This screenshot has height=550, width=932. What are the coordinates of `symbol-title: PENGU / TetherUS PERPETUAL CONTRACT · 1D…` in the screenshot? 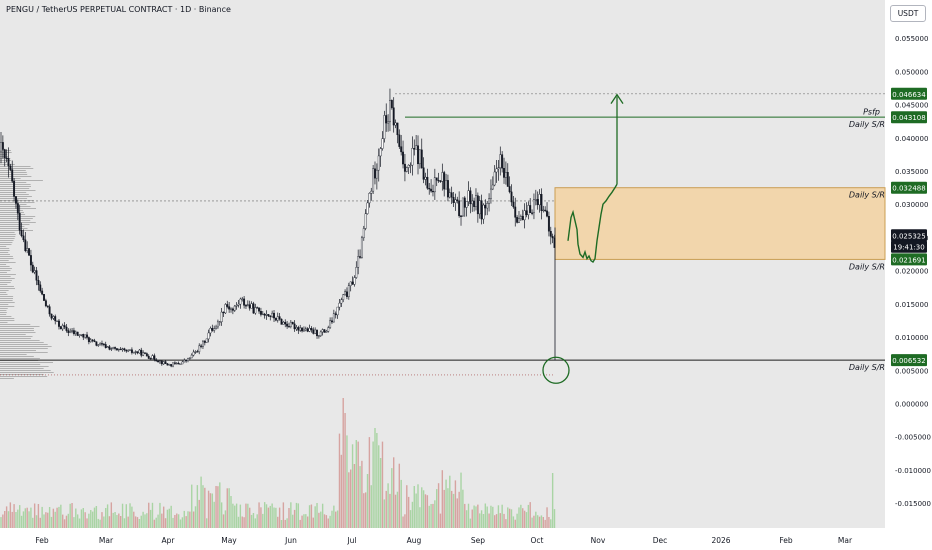 It's located at (118, 9).